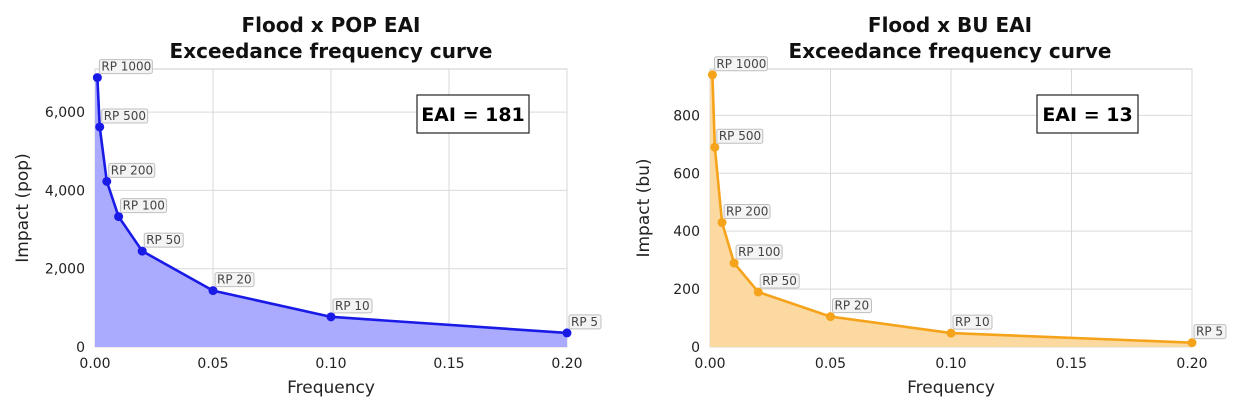  I want to click on y-tick-label: 600, so click(686, 174).